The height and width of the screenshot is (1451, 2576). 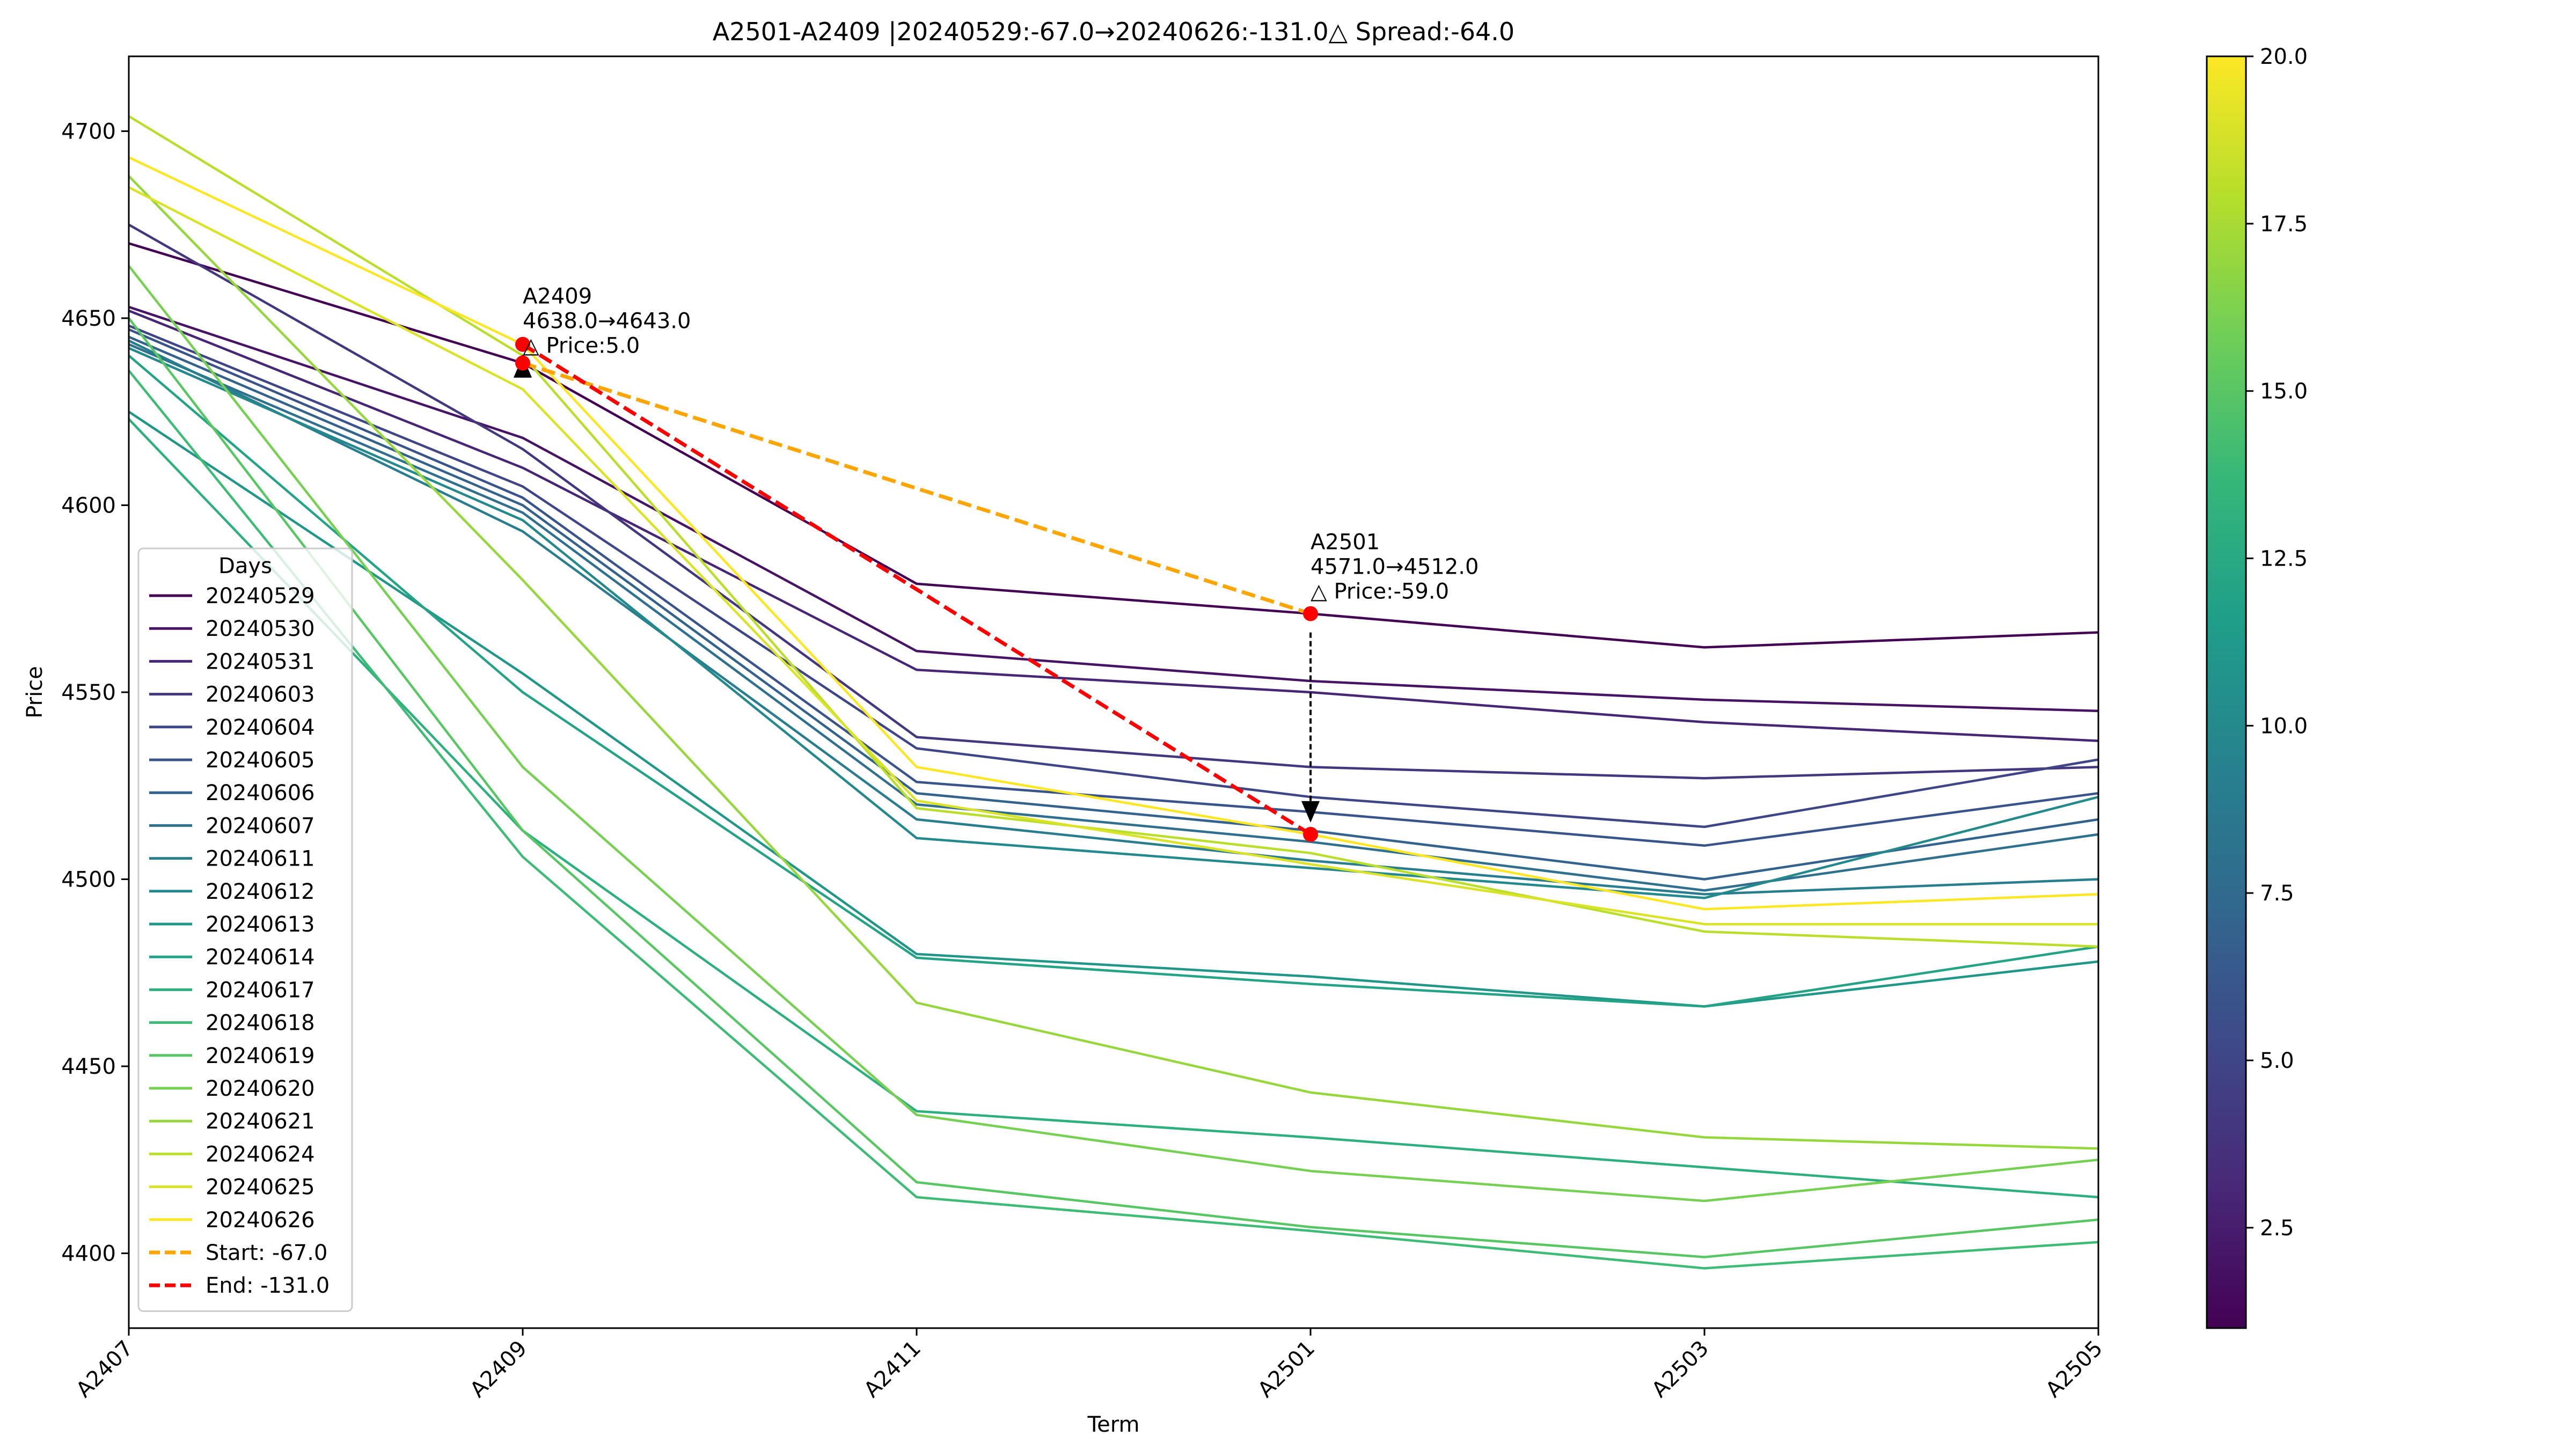 I want to click on legend-item-label: 20240625, so click(x=260, y=1188).